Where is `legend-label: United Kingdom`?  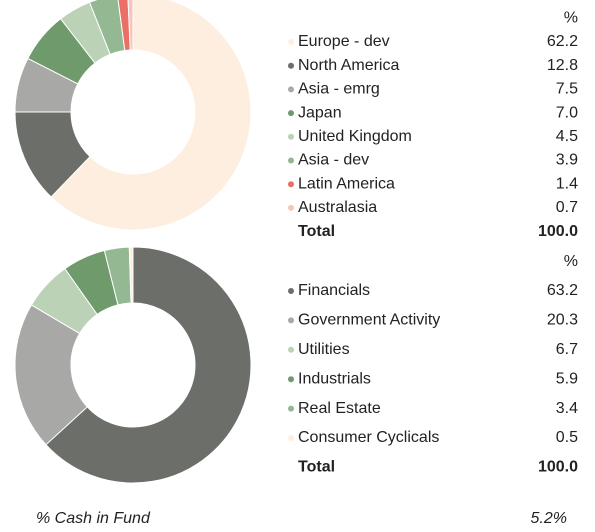 legend-label: United Kingdom is located at coordinates (355, 136).